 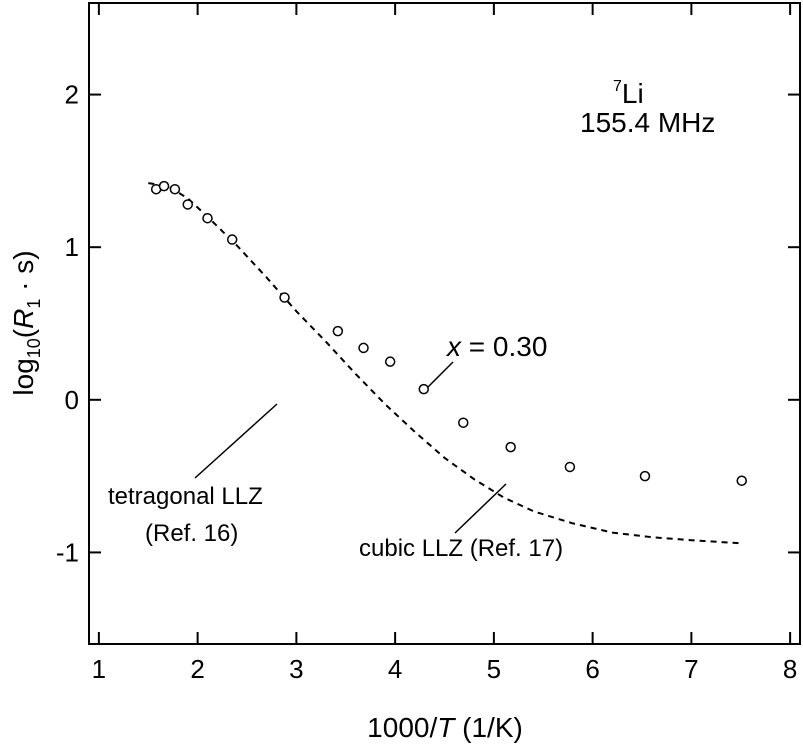 I want to click on nucleus-label: 7Li, so click(x=628, y=93).